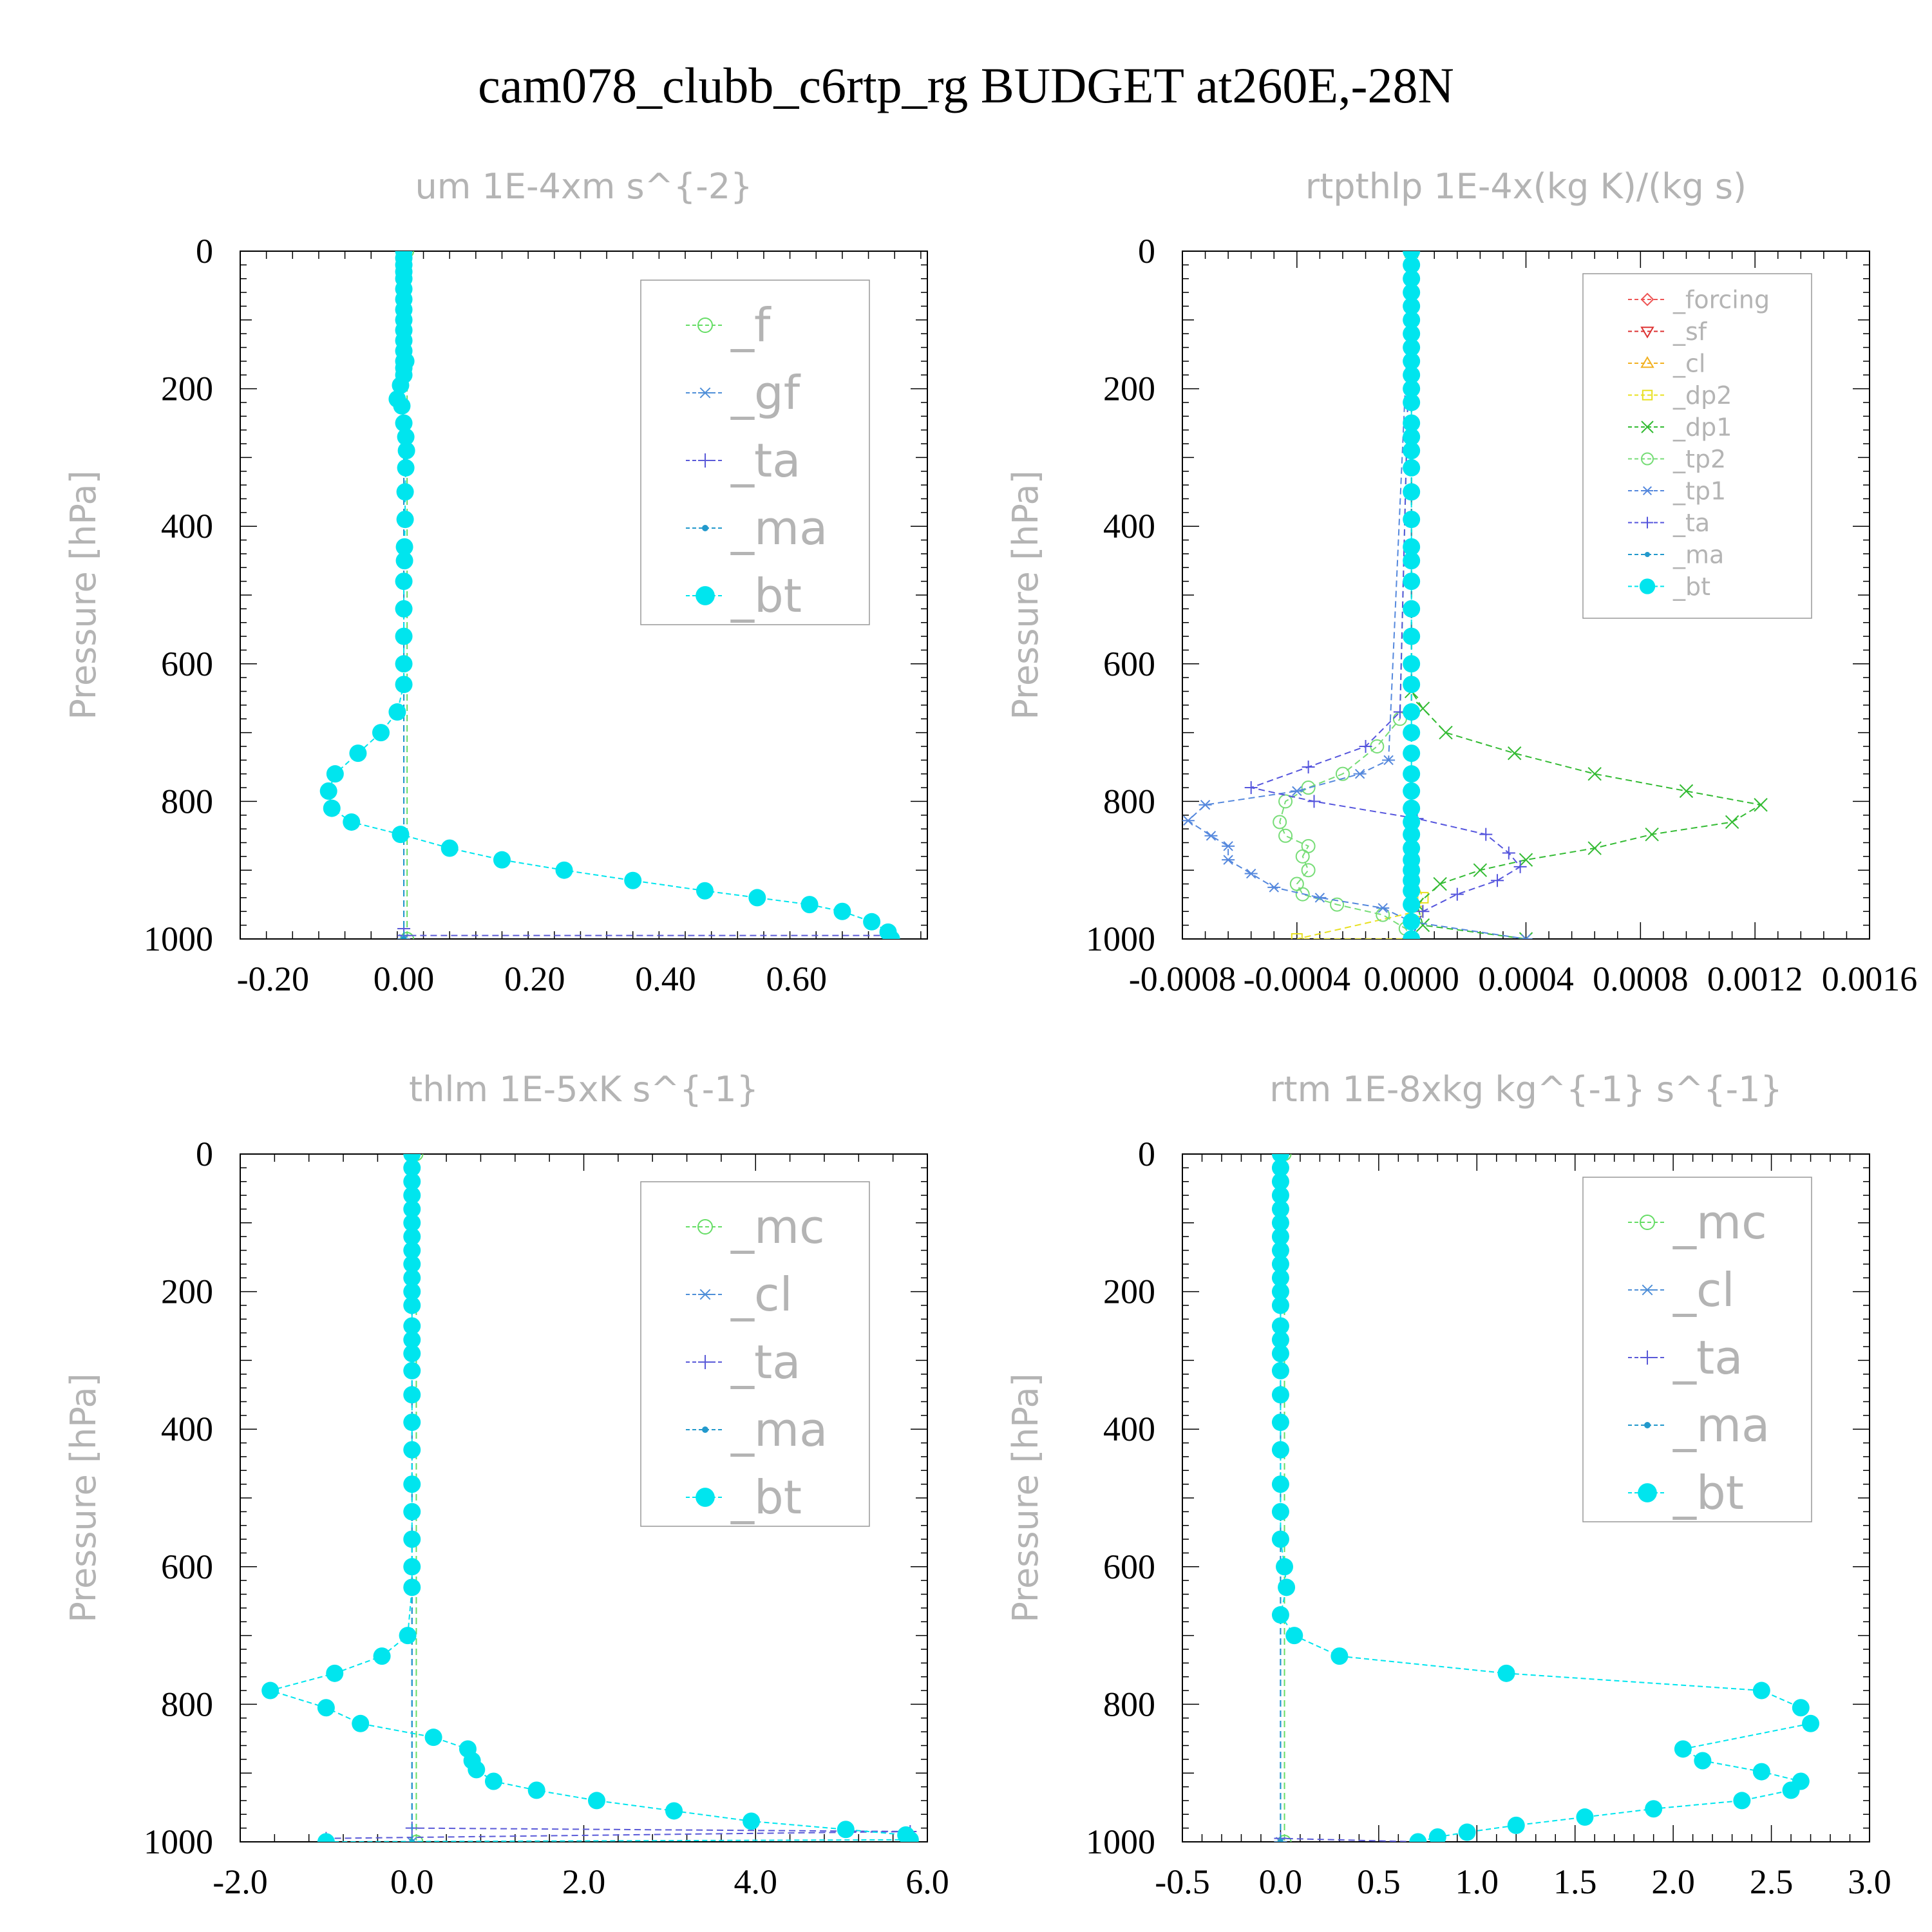  I want to click on y-tick-label: 600, so click(187, 664).